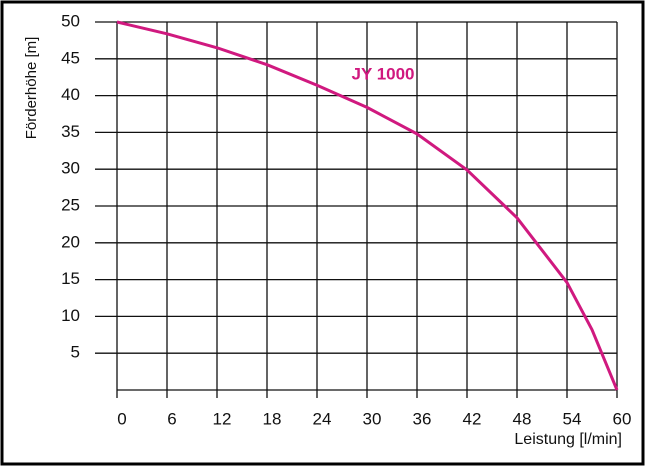 The image size is (645, 466). Describe the element at coordinates (75, 352) in the screenshot. I see `y-tick-label: 5` at that location.